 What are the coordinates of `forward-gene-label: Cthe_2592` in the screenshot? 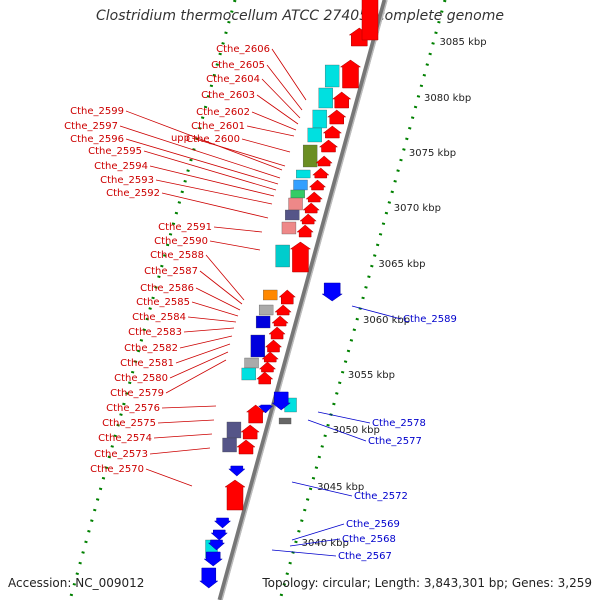 It's located at (133, 193).